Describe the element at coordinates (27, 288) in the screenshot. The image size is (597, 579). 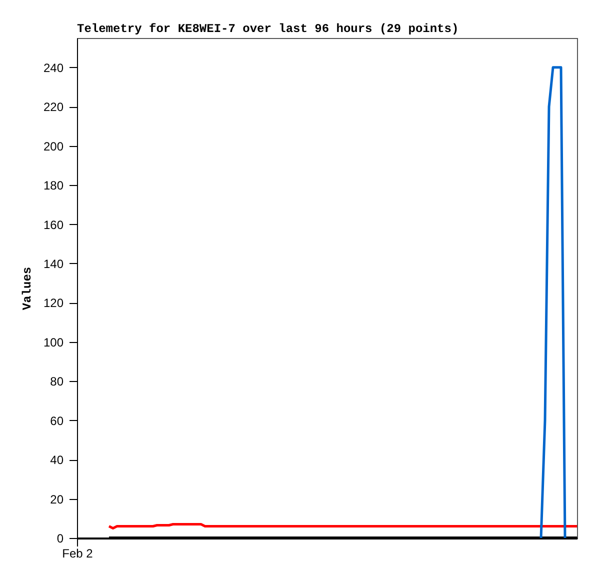
I see `y-axis-title: Values` at that location.